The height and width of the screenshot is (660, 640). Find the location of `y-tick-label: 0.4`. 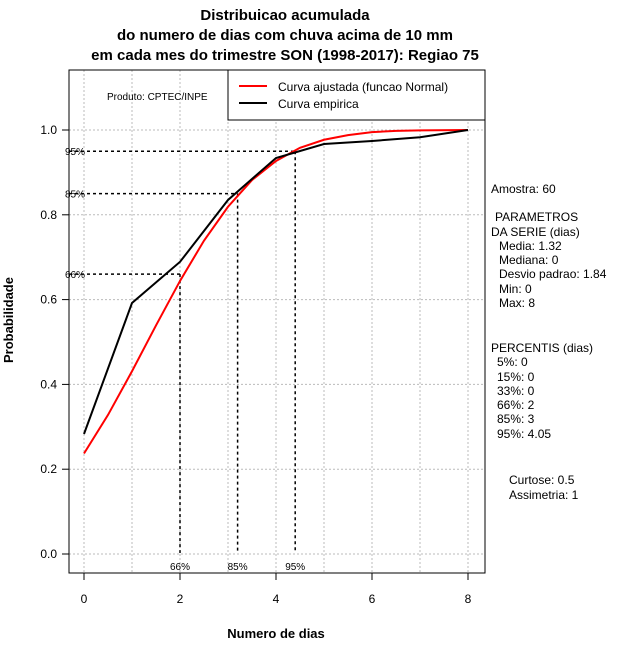

y-tick-label: 0.4 is located at coordinates (48, 384).